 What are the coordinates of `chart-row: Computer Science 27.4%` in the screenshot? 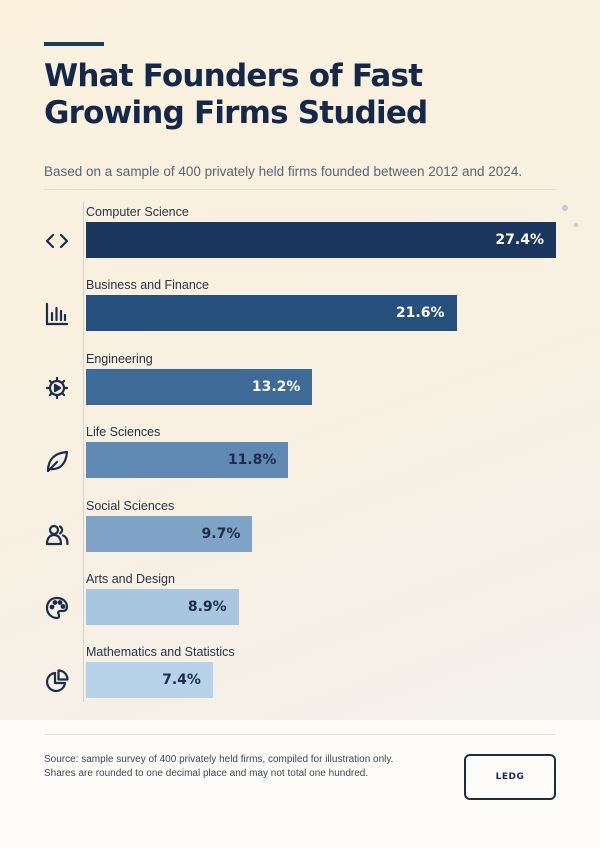 It's located at (300, 241).